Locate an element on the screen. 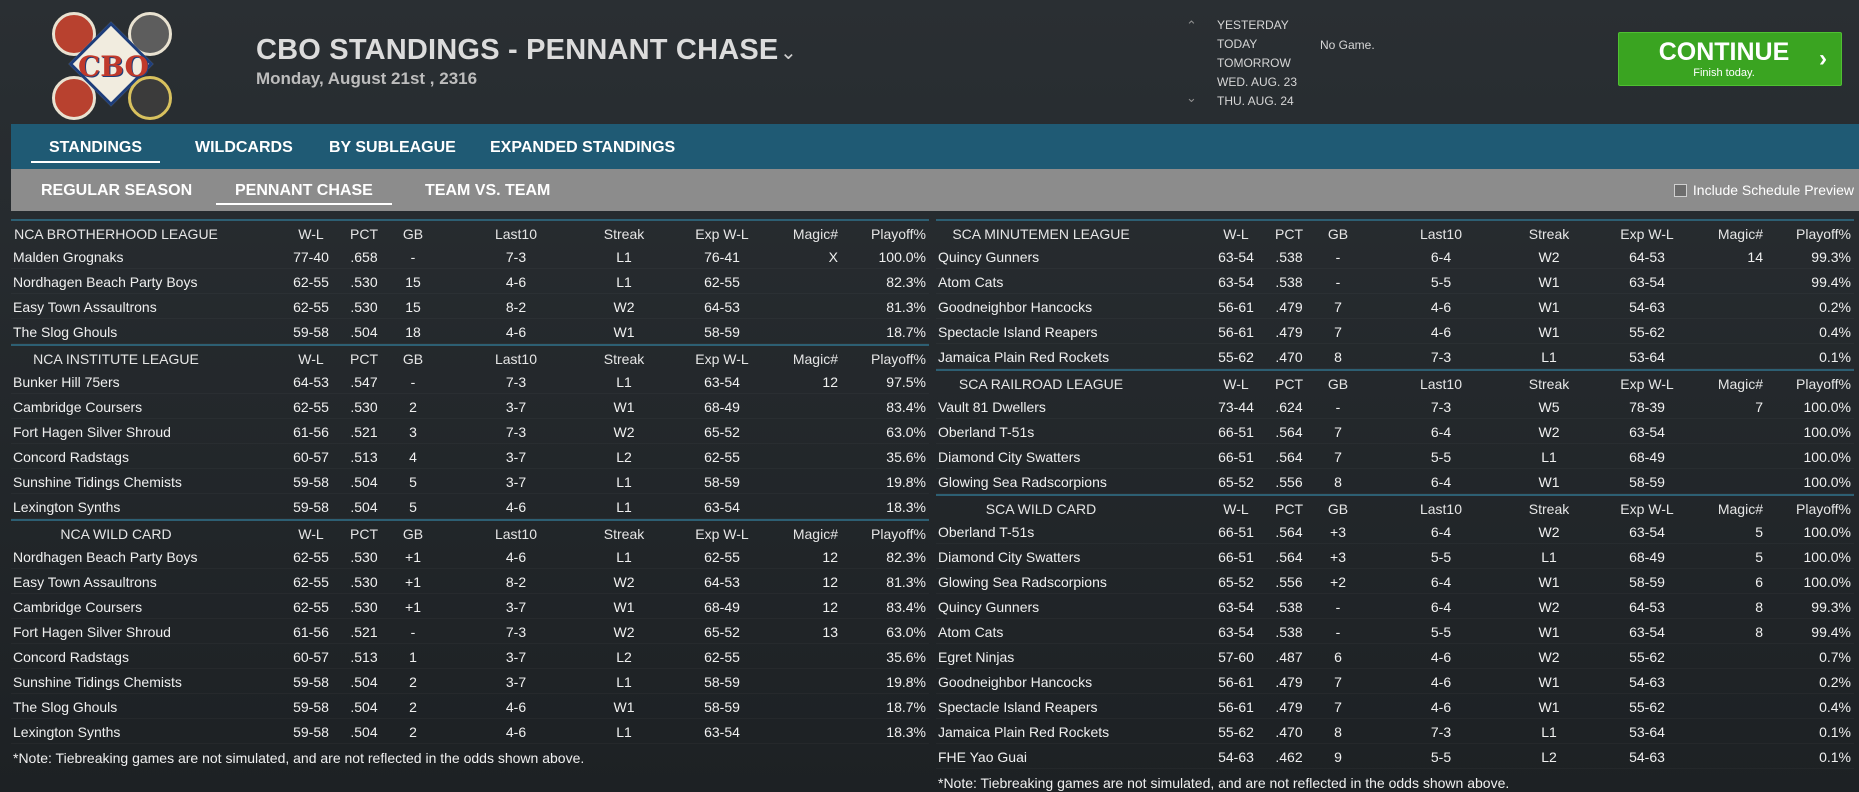 The image size is (1859, 792). table-row: Atom Cats 63-54 .538 - 5-5 W1 63-54 99.4% is located at coordinates (1395, 281).